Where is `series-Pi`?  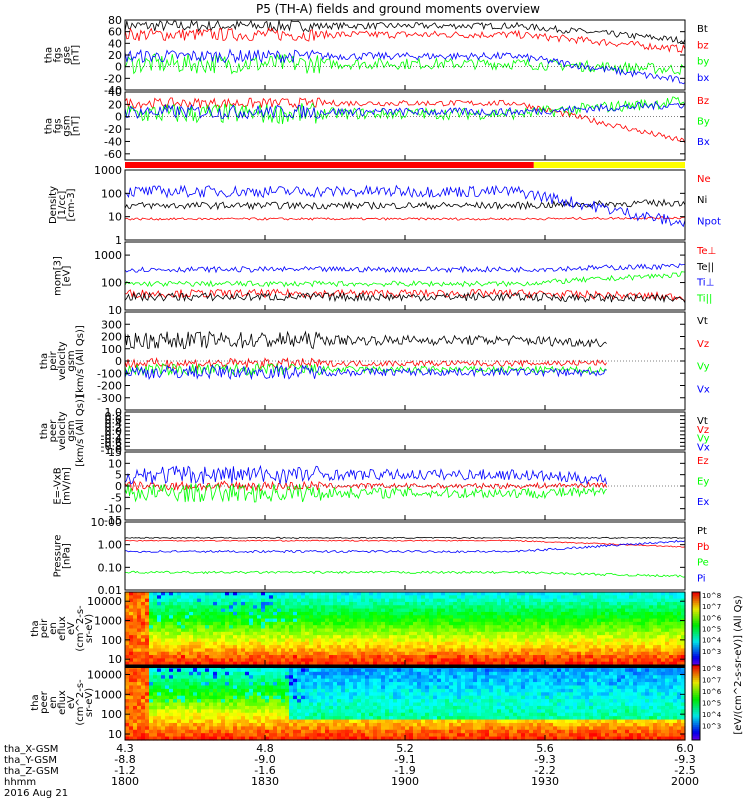
series-Pi is located at coordinates (405, 546).